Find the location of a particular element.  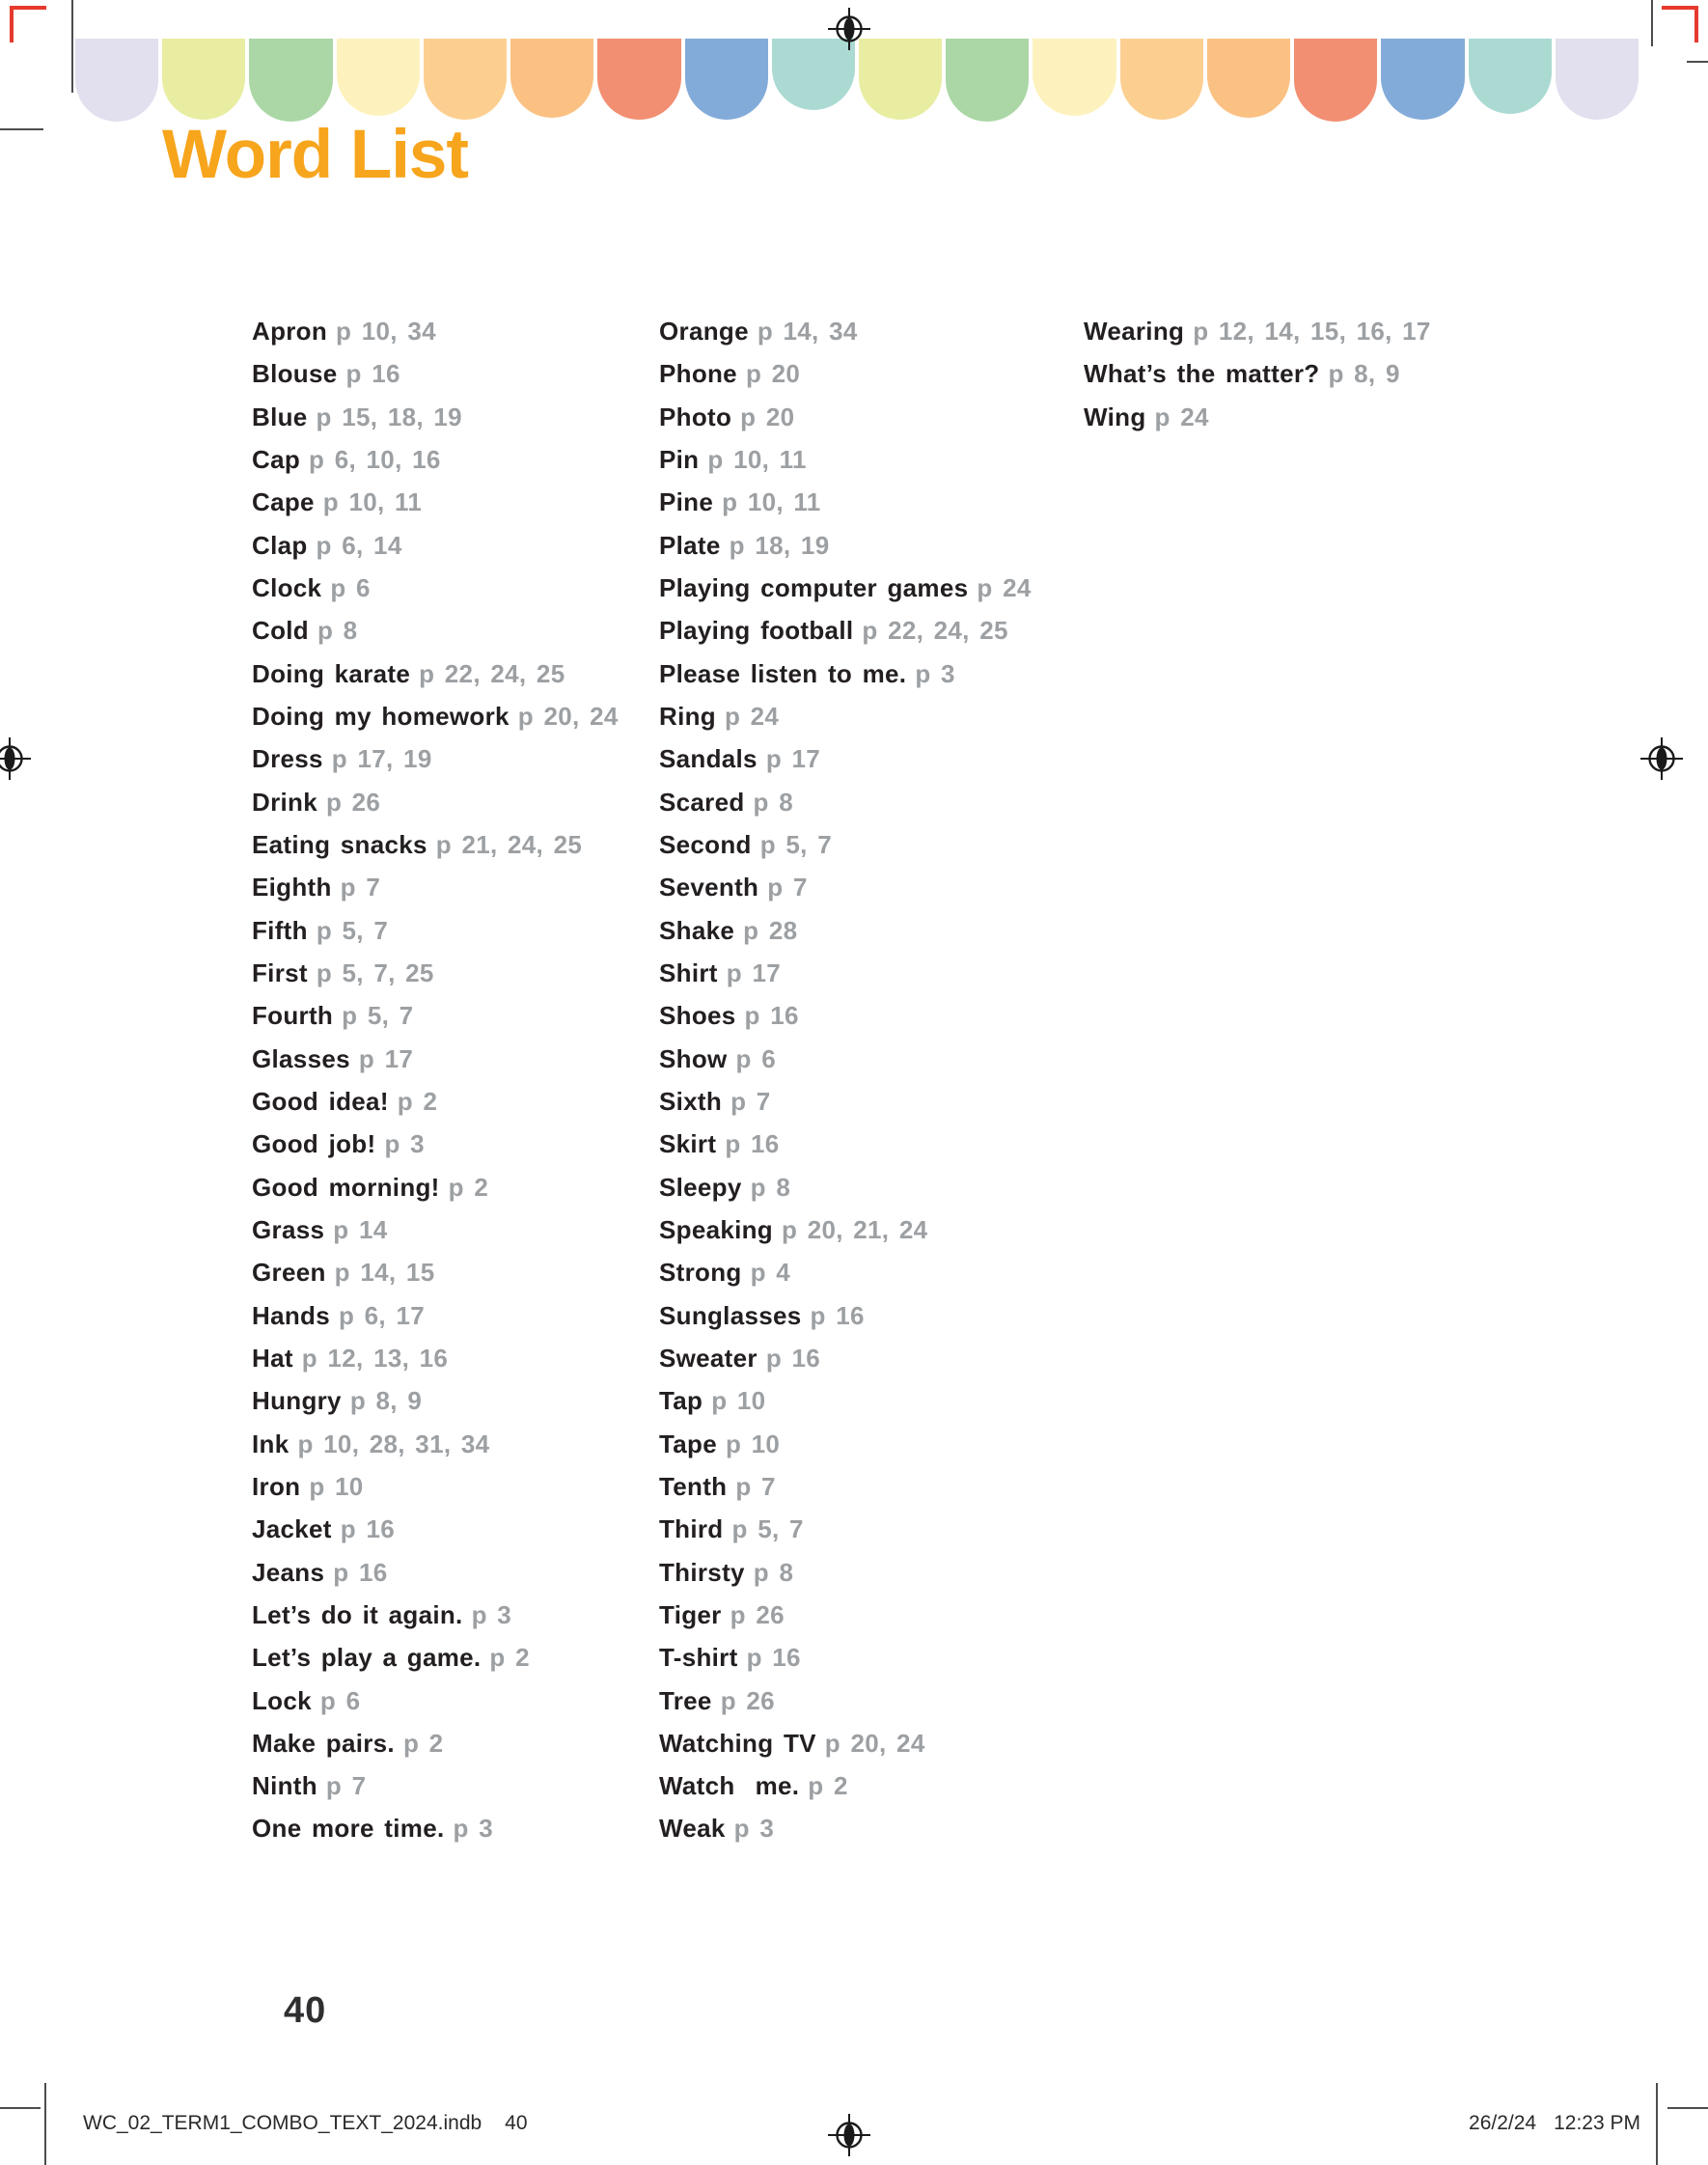

word-list-entry: Cap p 6, 10, 16 is located at coordinates (435, 459).